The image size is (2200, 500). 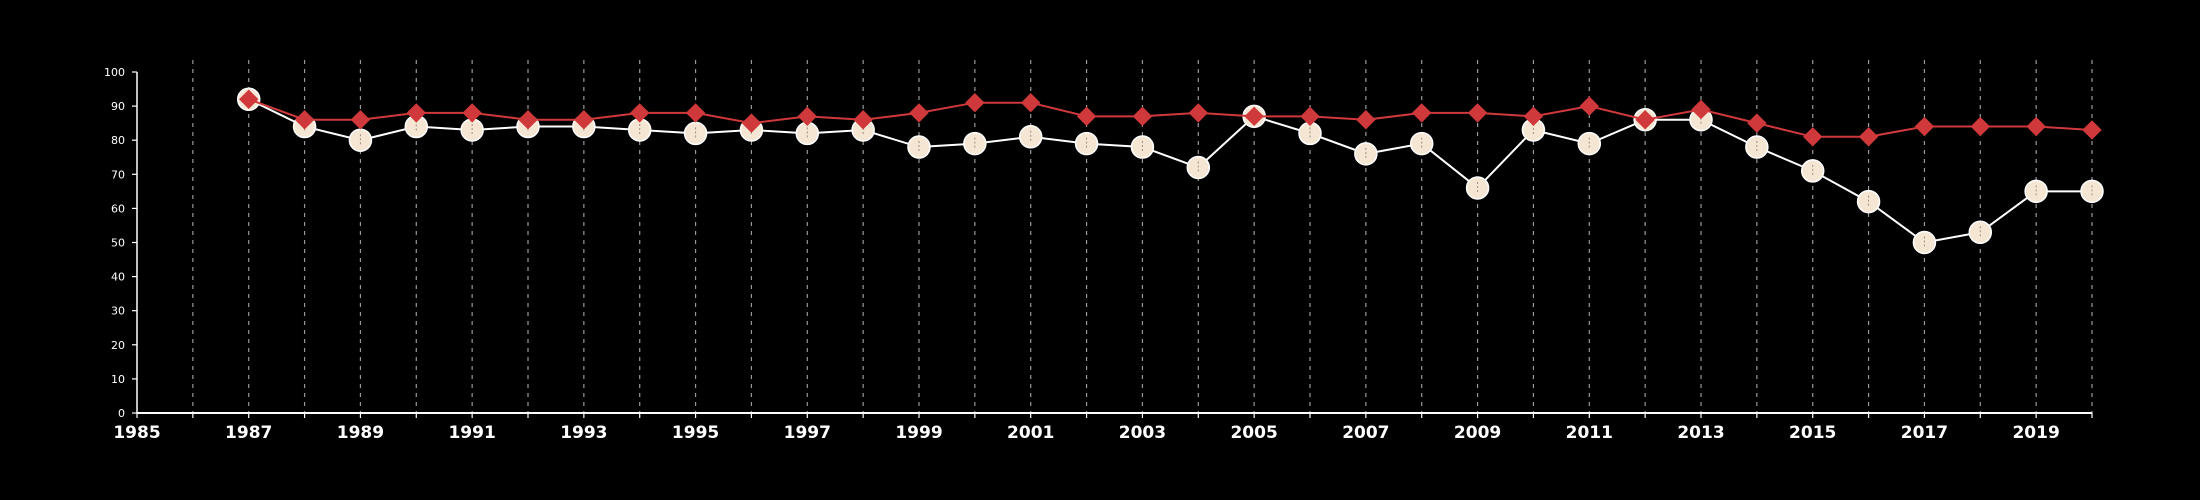 I want to click on series-group, so click(x=1170, y=118).